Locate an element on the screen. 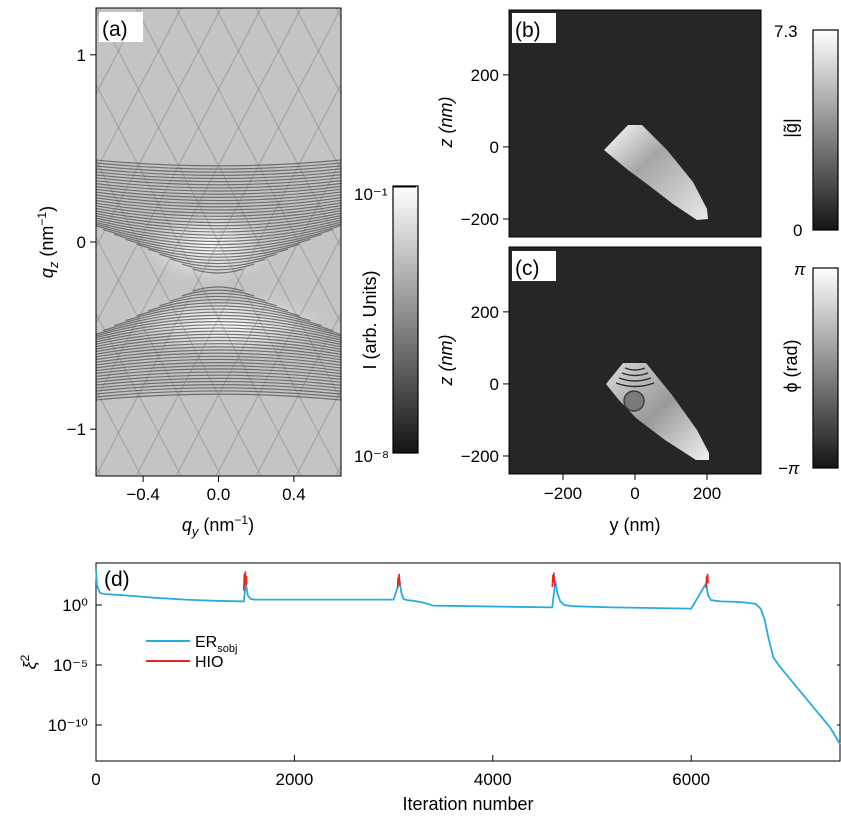  panel-c-ylabel: z (nm) is located at coordinates (446, 361).